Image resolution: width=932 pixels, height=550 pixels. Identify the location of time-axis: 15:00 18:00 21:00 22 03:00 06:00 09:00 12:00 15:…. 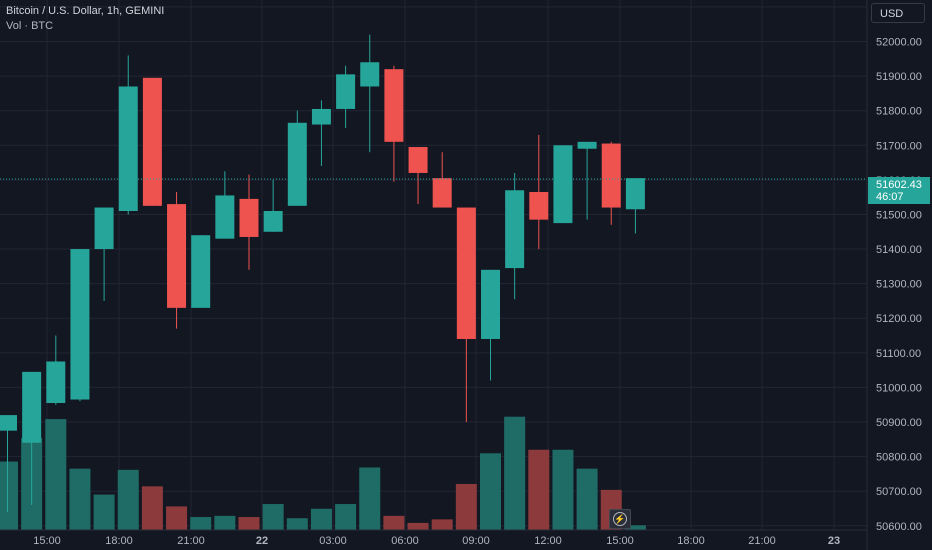
(436, 541).